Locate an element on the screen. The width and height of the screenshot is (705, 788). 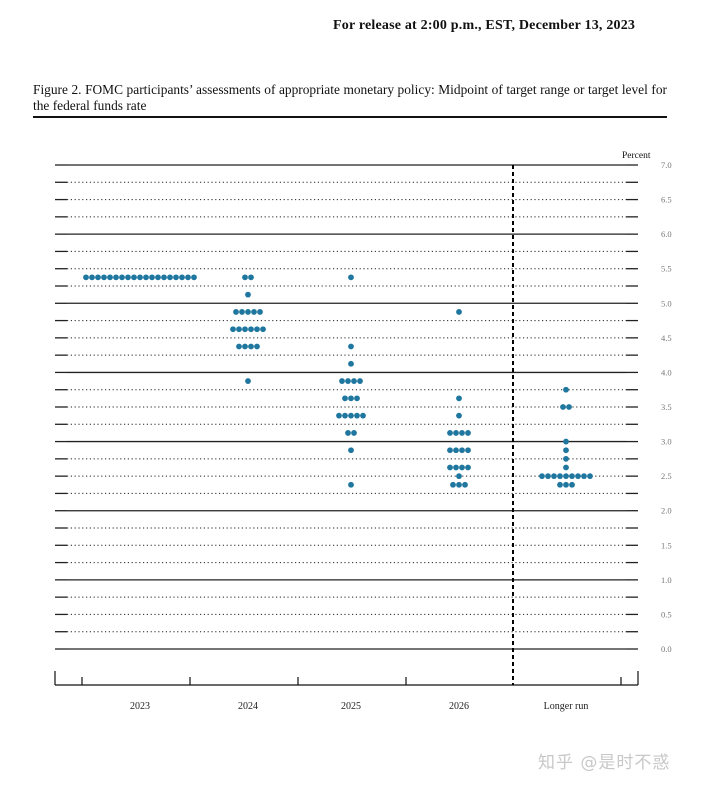
y-tick-label: 5.0 is located at coordinates (666, 303).